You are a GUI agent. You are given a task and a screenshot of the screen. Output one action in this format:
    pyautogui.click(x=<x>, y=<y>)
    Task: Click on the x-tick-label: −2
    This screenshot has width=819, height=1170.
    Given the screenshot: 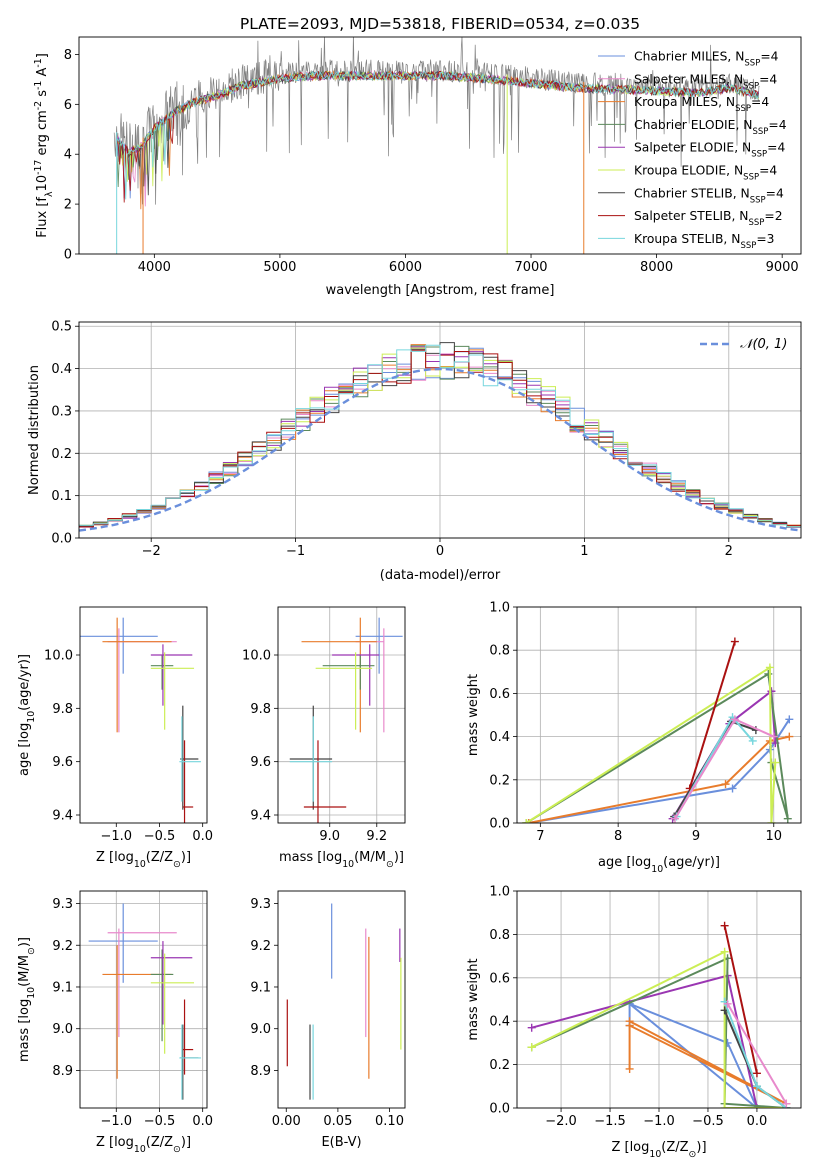 What is the action you would take?
    pyautogui.click(x=151, y=551)
    